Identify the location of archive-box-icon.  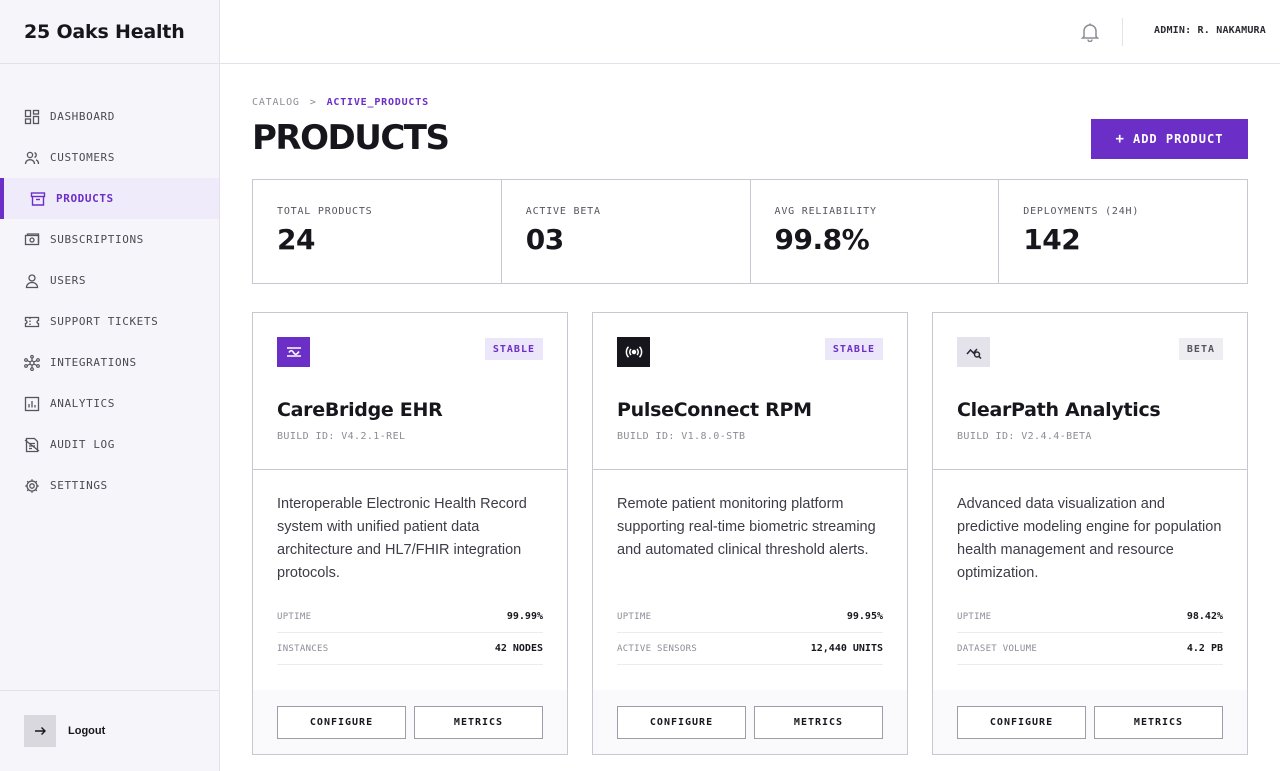
(38, 199).